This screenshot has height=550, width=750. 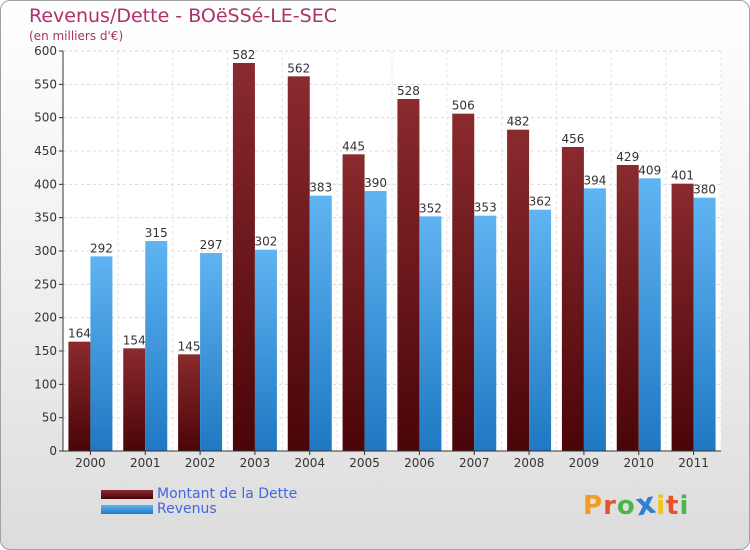 What do you see at coordinates (419, 463) in the screenshot?
I see `x-tick-label: 2006` at bounding box center [419, 463].